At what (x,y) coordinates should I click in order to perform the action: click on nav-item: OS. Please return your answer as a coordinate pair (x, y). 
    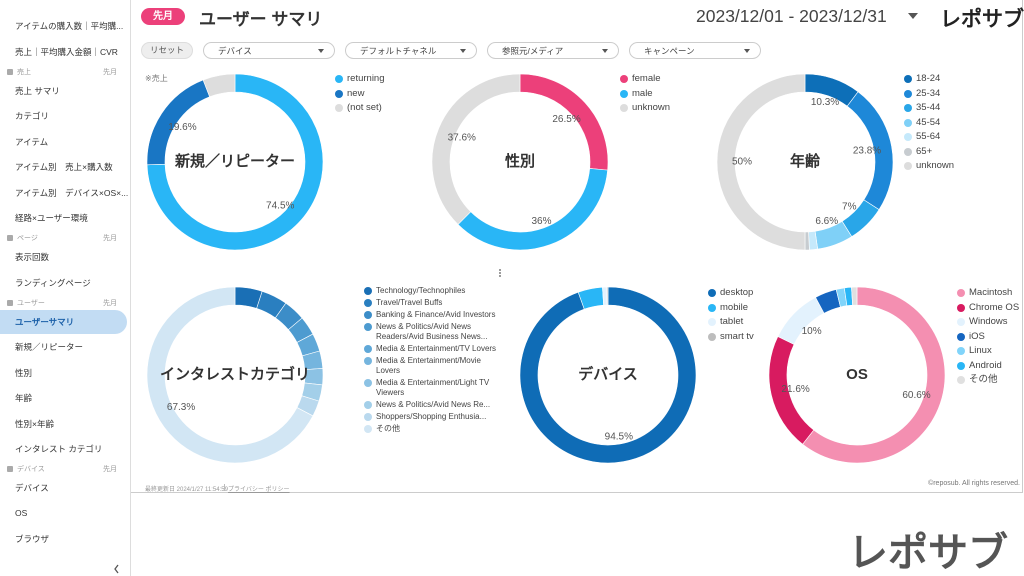
    Looking at the image, I should click on (21, 512).